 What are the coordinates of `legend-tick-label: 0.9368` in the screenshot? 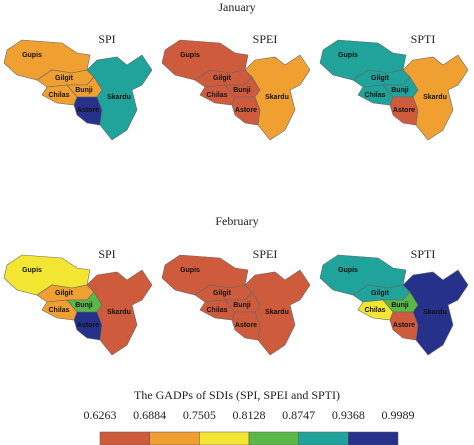 It's located at (348, 415).